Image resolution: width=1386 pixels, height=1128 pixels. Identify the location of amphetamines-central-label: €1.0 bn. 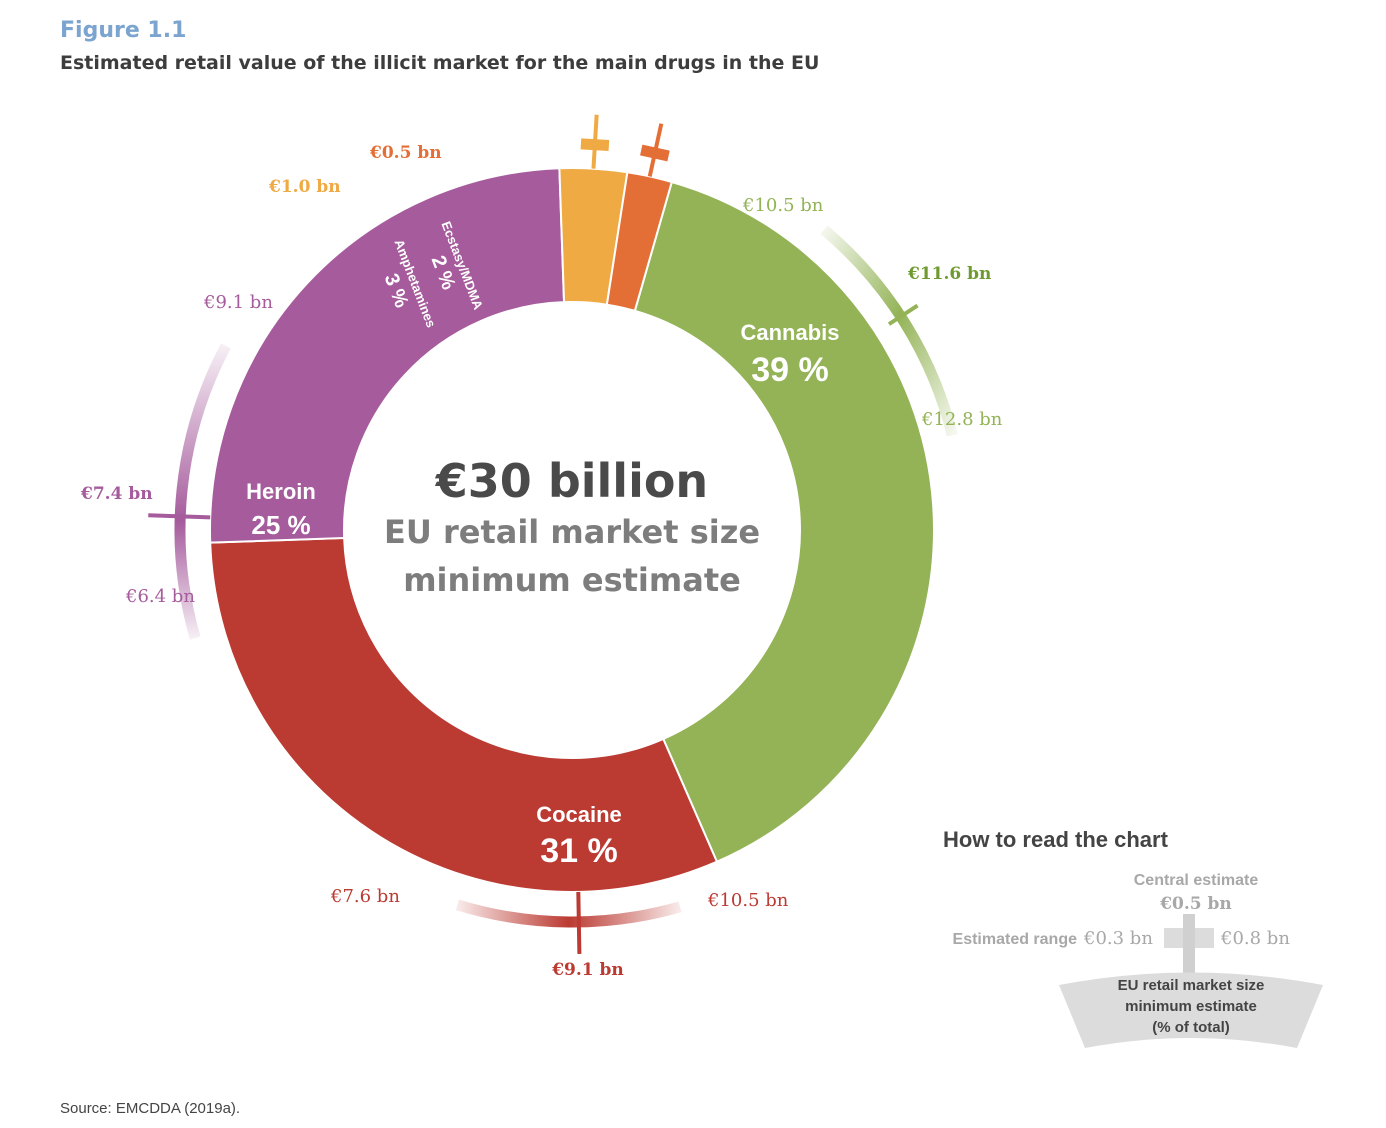
(304, 187).